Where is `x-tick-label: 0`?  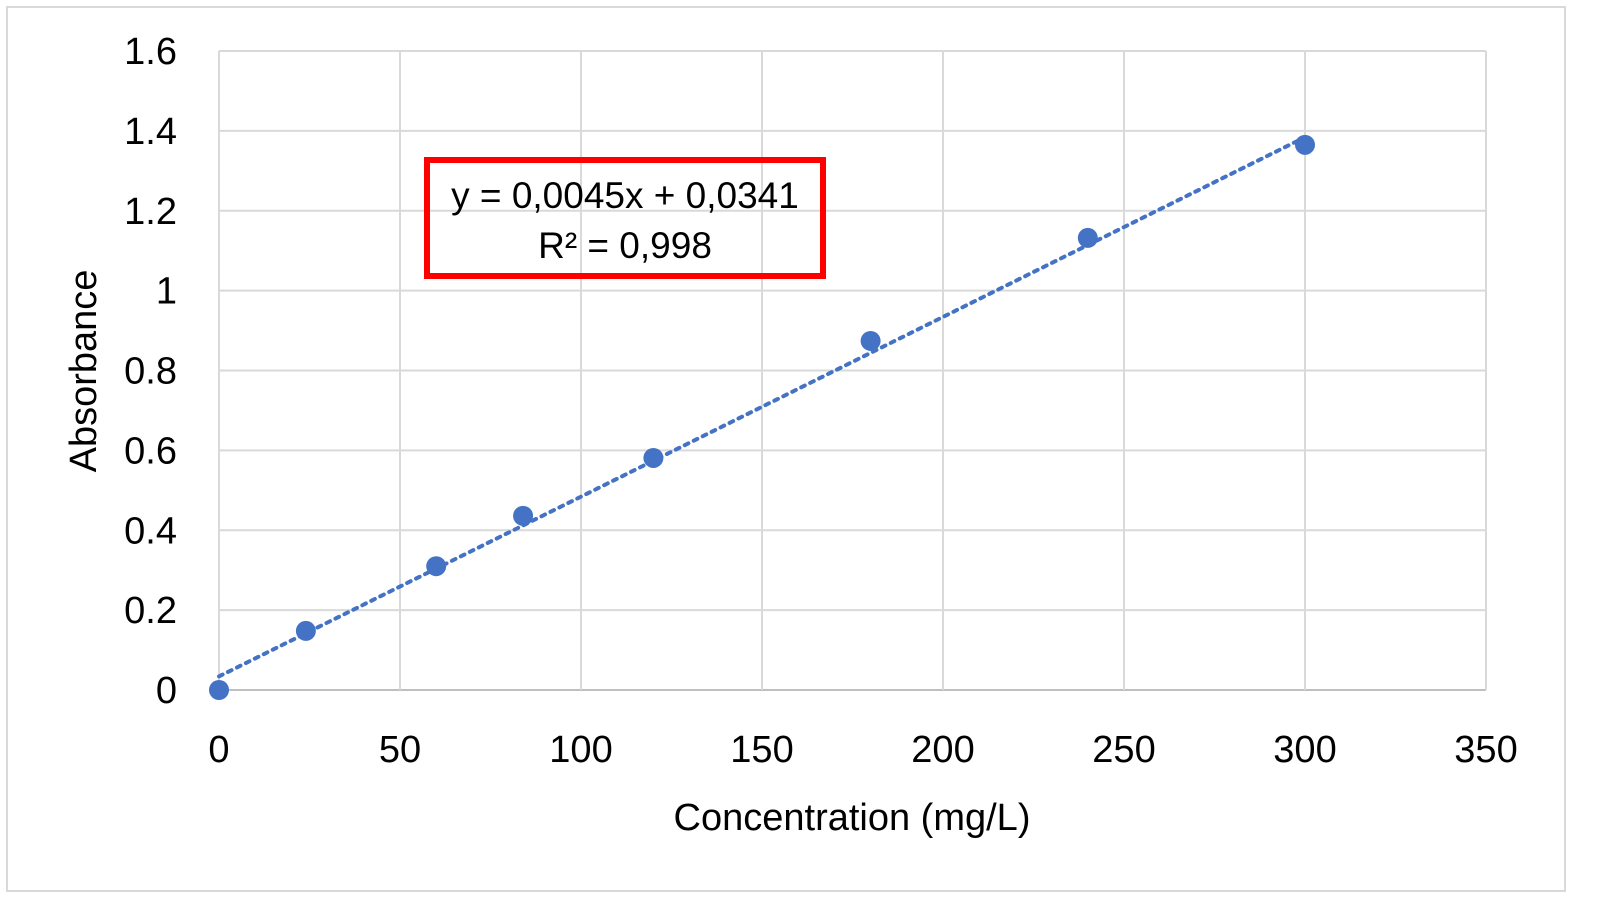
x-tick-label: 0 is located at coordinates (218, 750).